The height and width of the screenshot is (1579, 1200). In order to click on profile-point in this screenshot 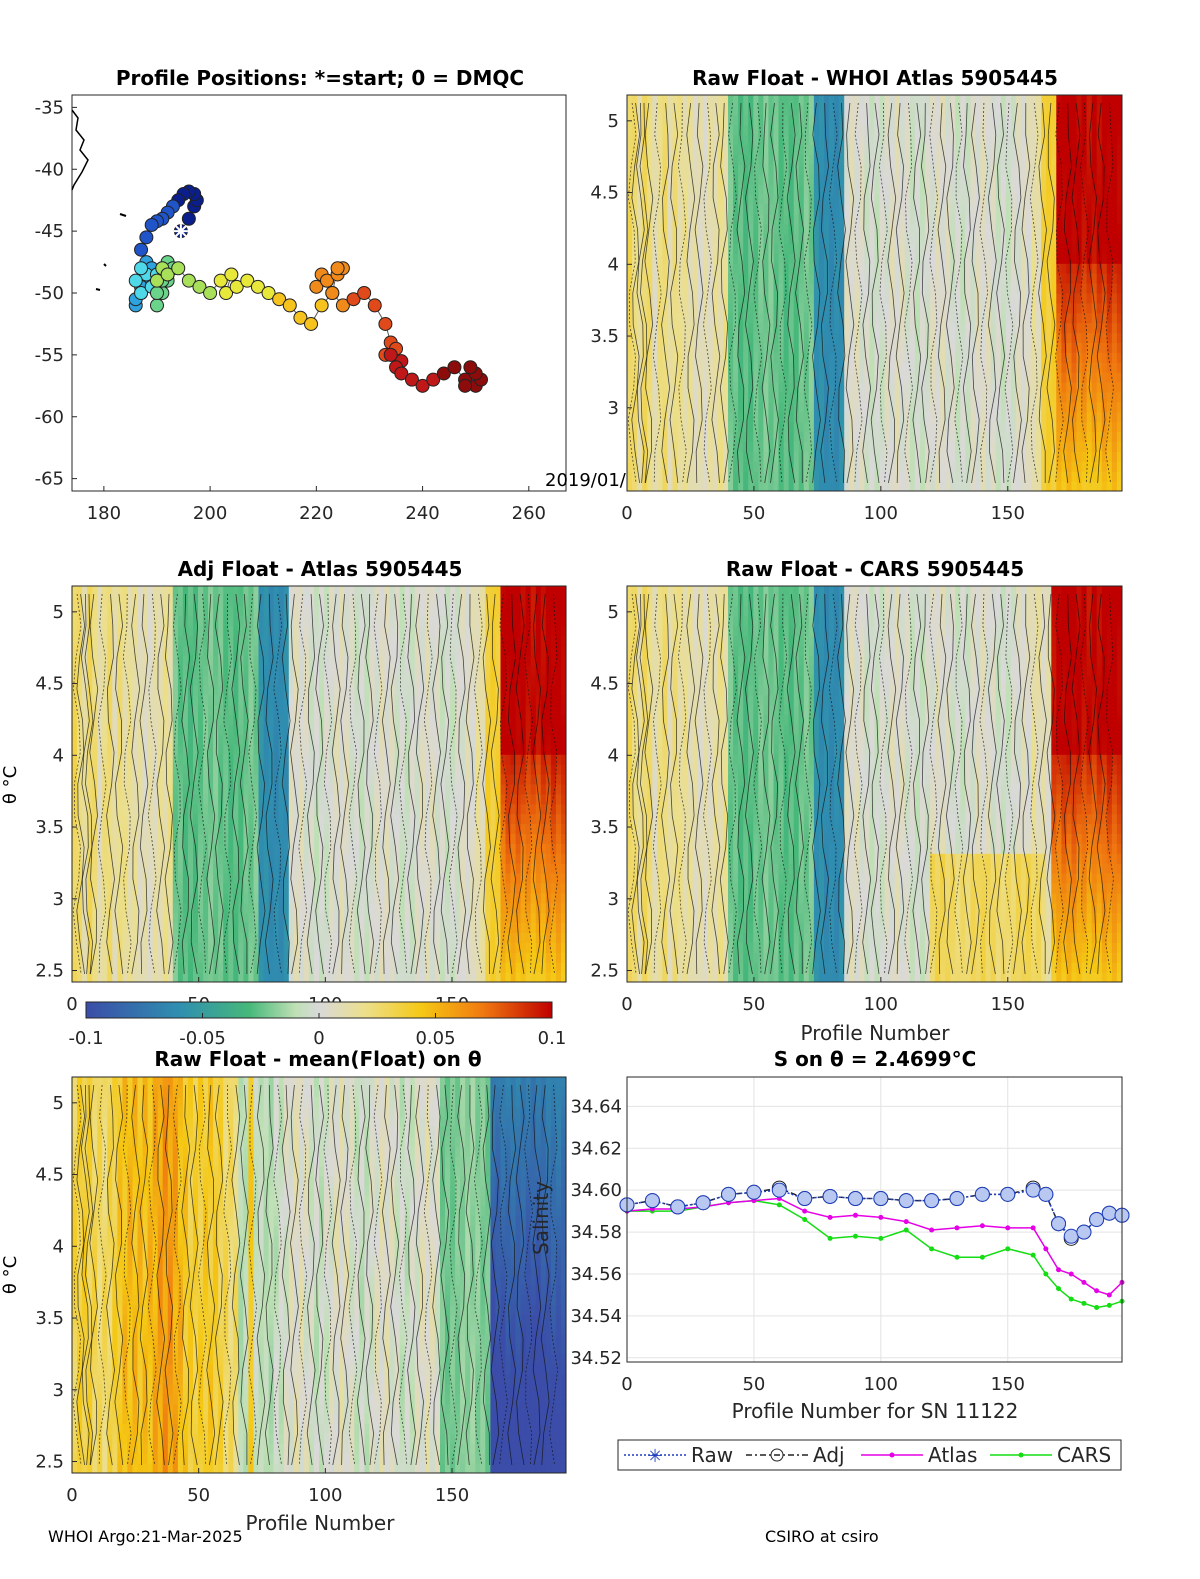, I will do `click(289, 305)`.